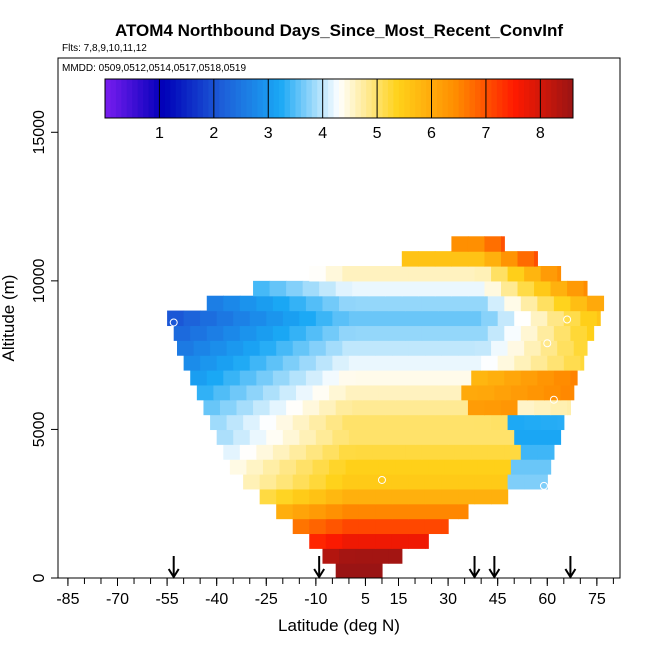  I want to click on x-tick-label: 60, so click(547, 599).